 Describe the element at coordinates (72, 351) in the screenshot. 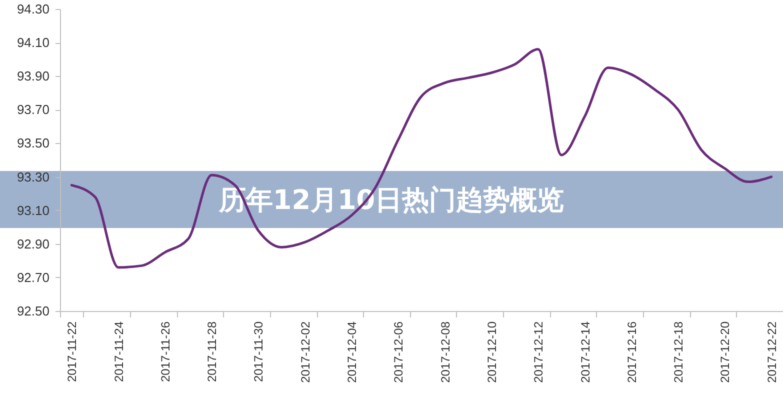

I see `x-tick-label: 2017-11-22` at that location.